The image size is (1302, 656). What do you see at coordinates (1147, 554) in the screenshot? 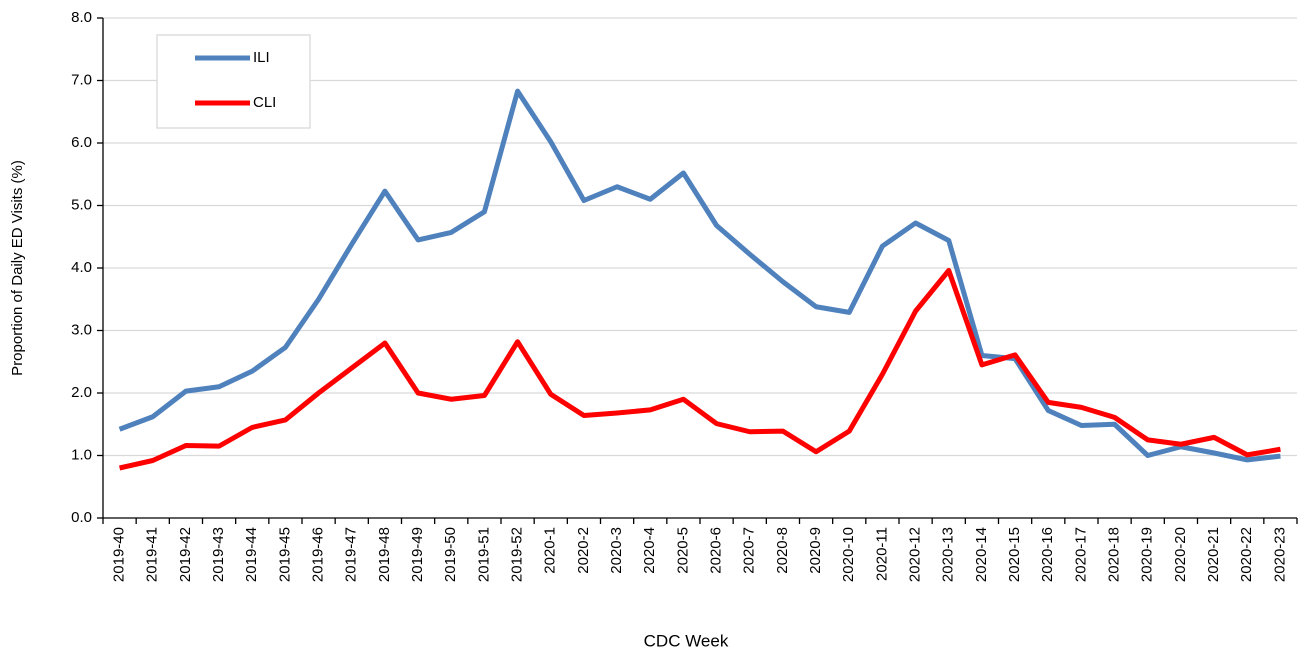
I see `x-tick-label: 2020-19` at bounding box center [1147, 554].